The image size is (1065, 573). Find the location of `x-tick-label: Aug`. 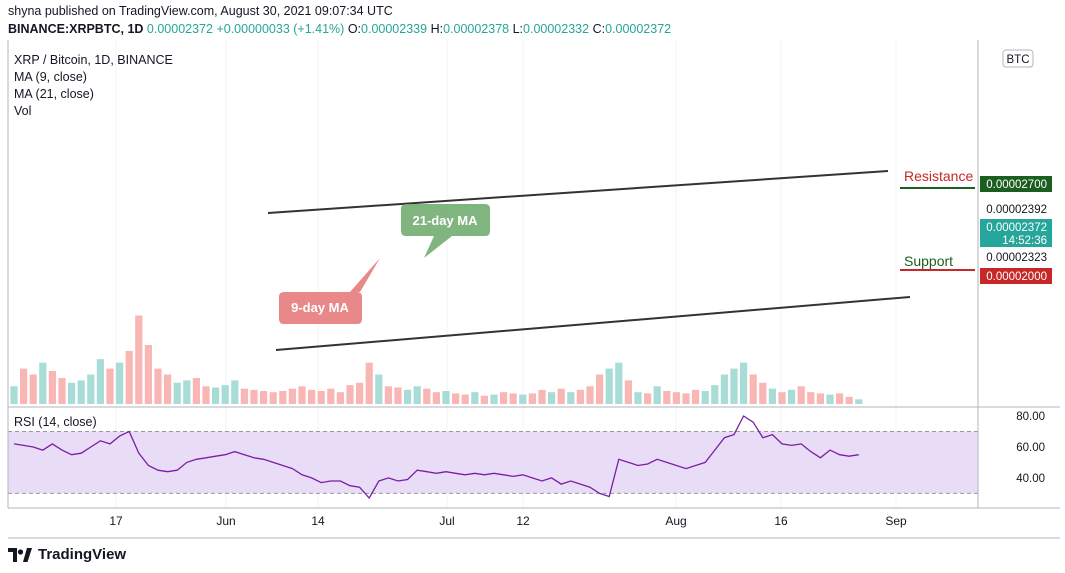

x-tick-label: Aug is located at coordinates (675, 521).